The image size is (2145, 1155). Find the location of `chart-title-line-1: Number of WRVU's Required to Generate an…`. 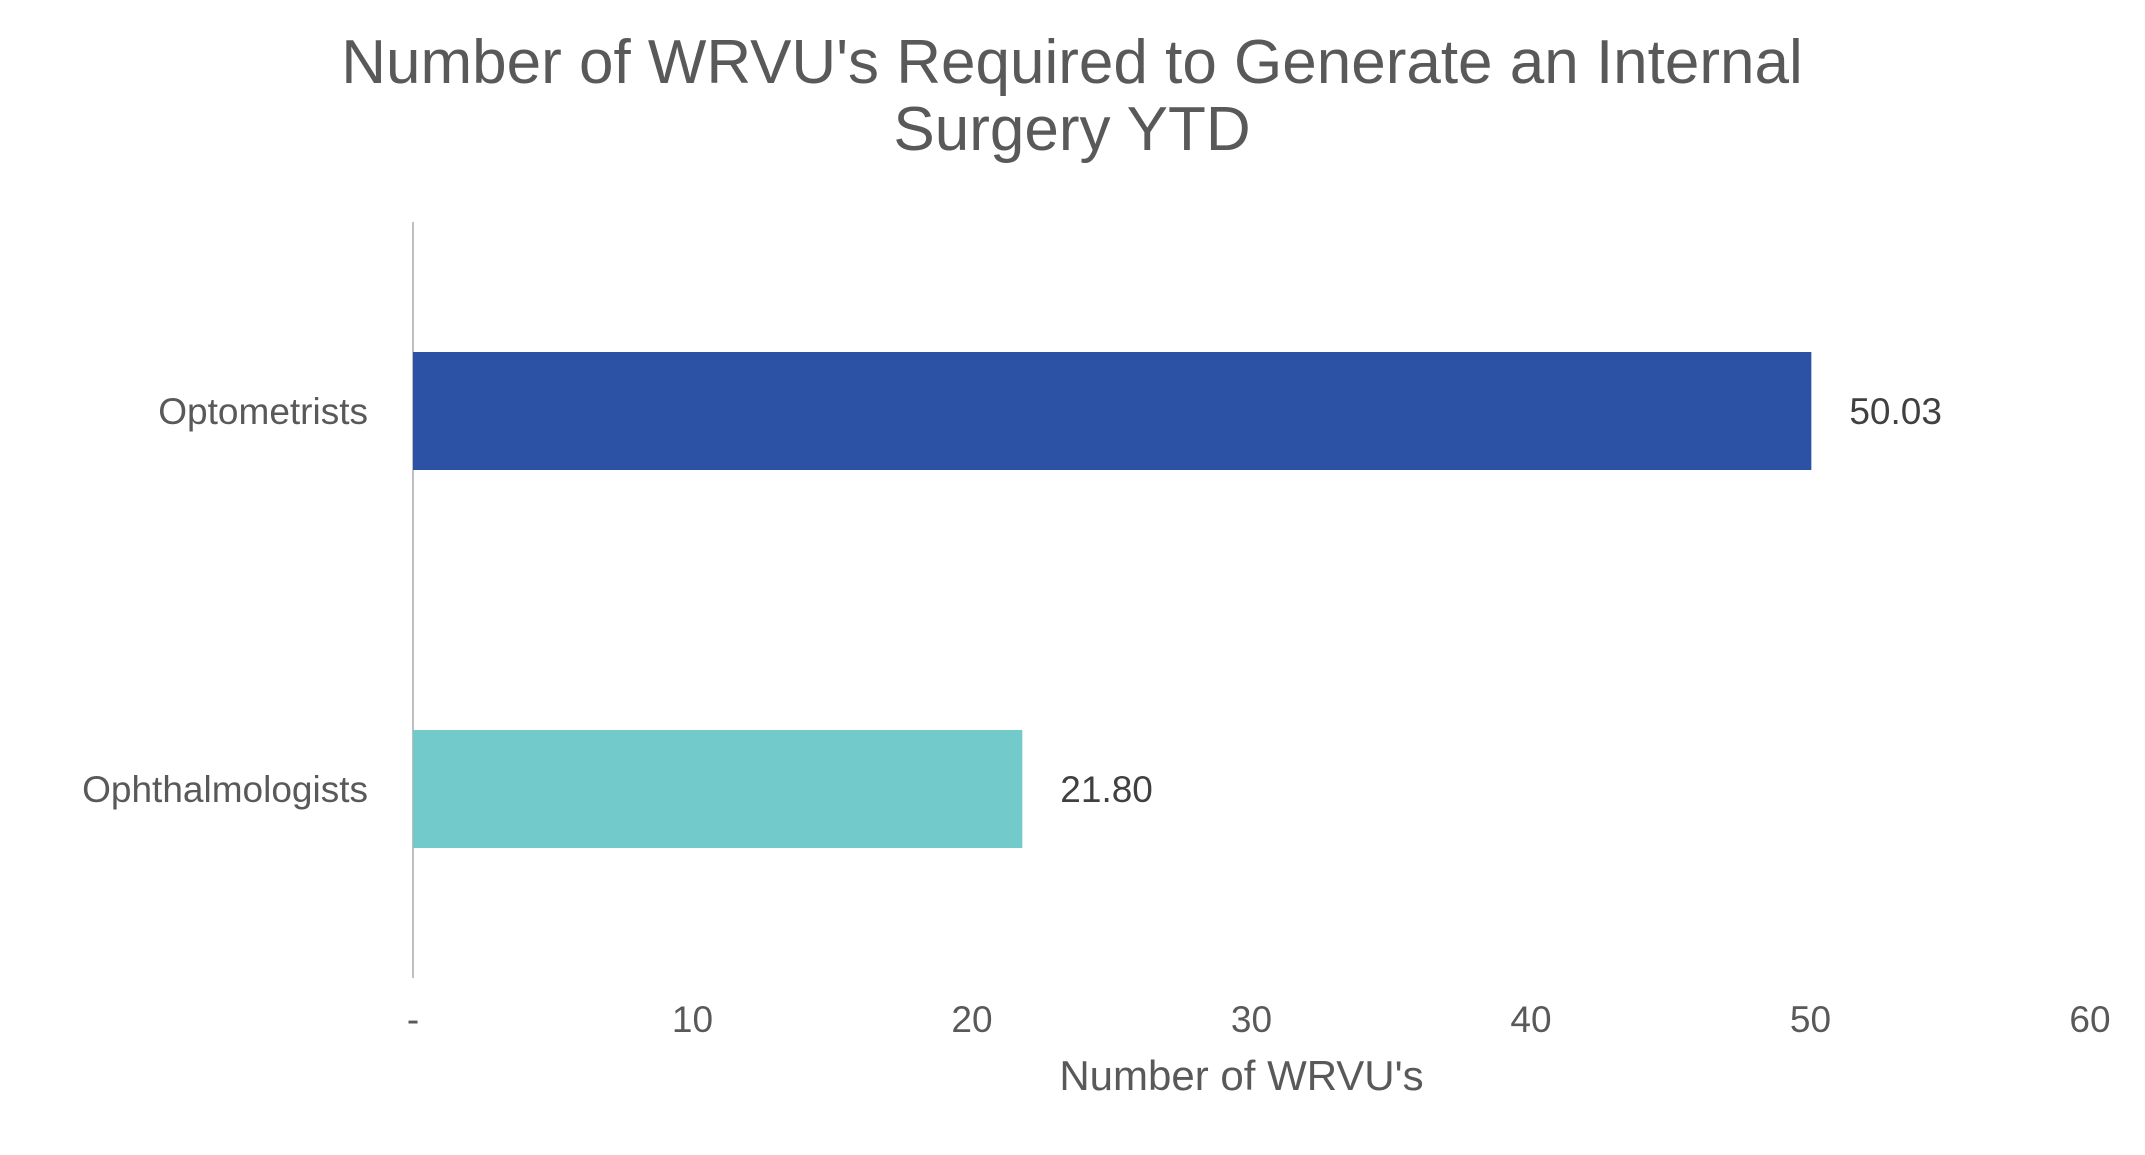

chart-title-line-1: Number of WRVU's Required to Generate an… is located at coordinates (1072, 62).